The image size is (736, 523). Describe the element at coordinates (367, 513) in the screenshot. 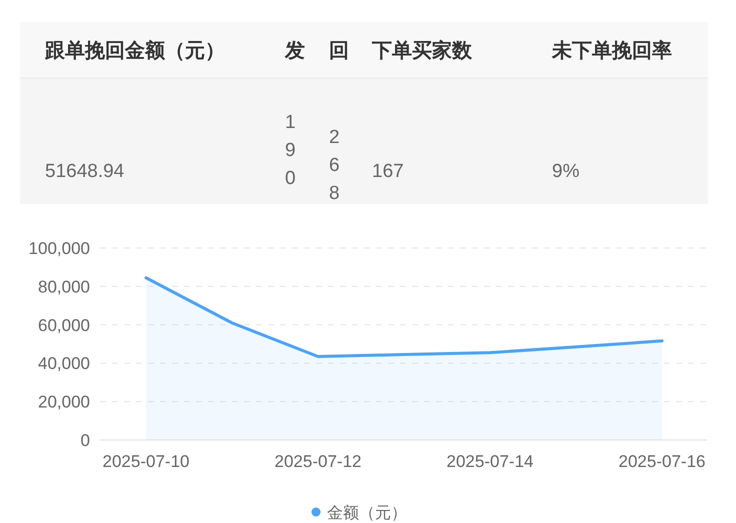

I see `legend-label: 金额（元）` at that location.